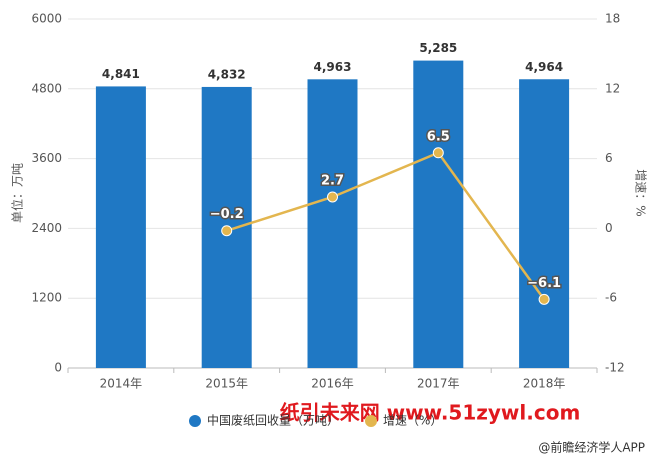 The height and width of the screenshot is (463, 659). I want to click on y-tick-label: 3600, so click(46, 158).